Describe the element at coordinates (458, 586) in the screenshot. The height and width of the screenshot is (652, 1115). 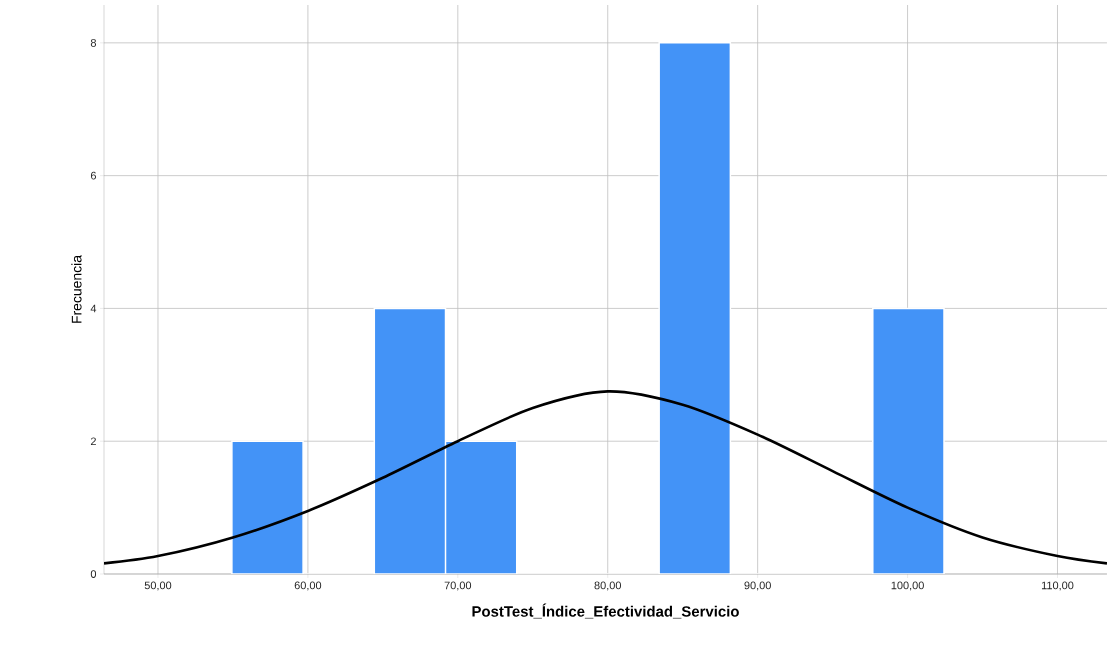
I see `x-tick-label: 70,00` at that location.